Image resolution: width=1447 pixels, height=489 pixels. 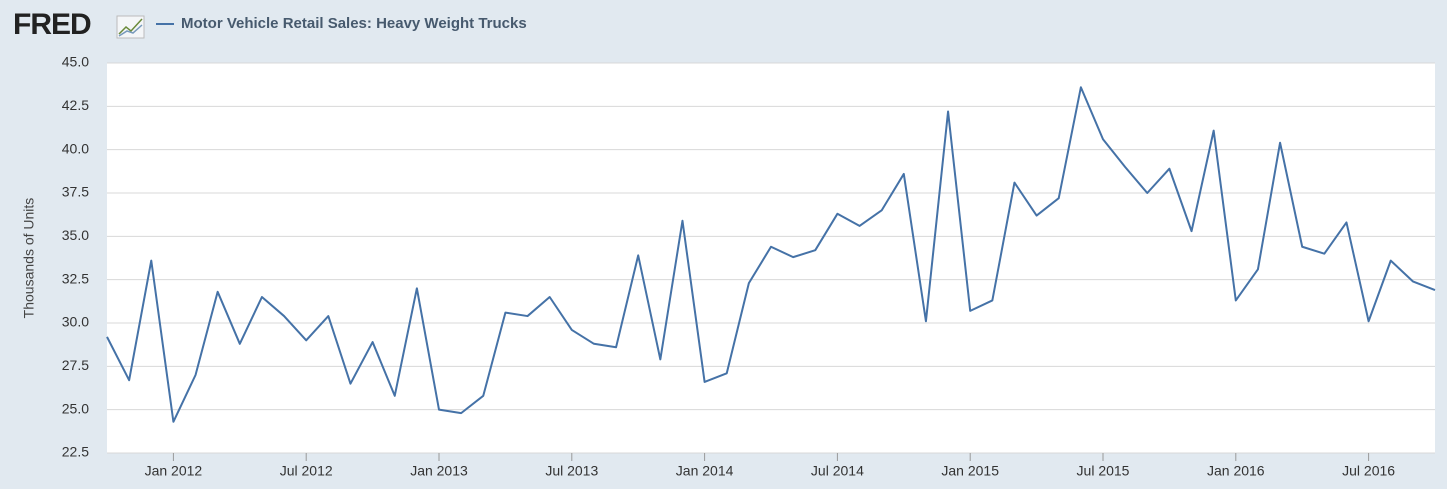 I want to click on y-tick-label: 30.0, so click(x=75, y=322).